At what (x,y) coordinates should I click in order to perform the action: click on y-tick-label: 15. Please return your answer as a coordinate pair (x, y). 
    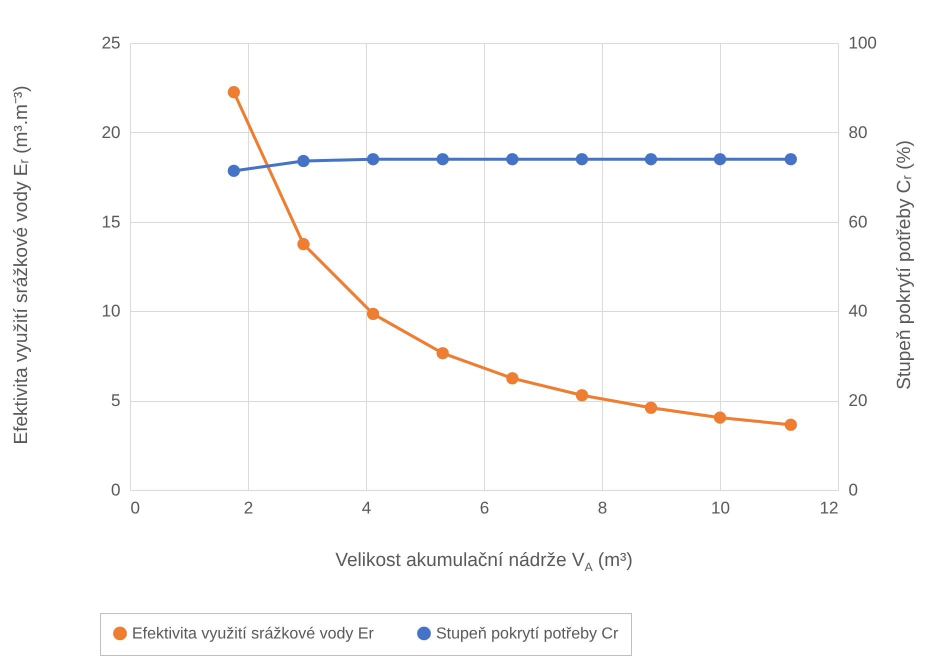
    Looking at the image, I should click on (111, 222).